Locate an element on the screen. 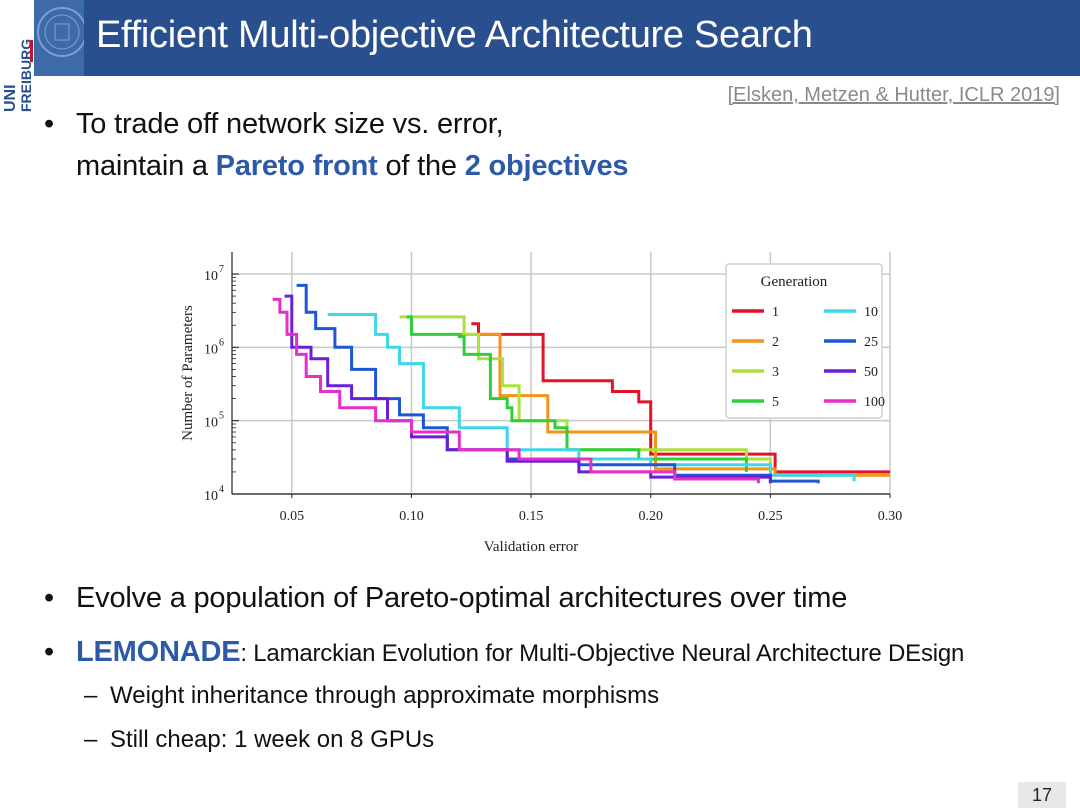 This screenshot has height=810, width=1080. logo-text-uni: UNI is located at coordinates (10, 98).